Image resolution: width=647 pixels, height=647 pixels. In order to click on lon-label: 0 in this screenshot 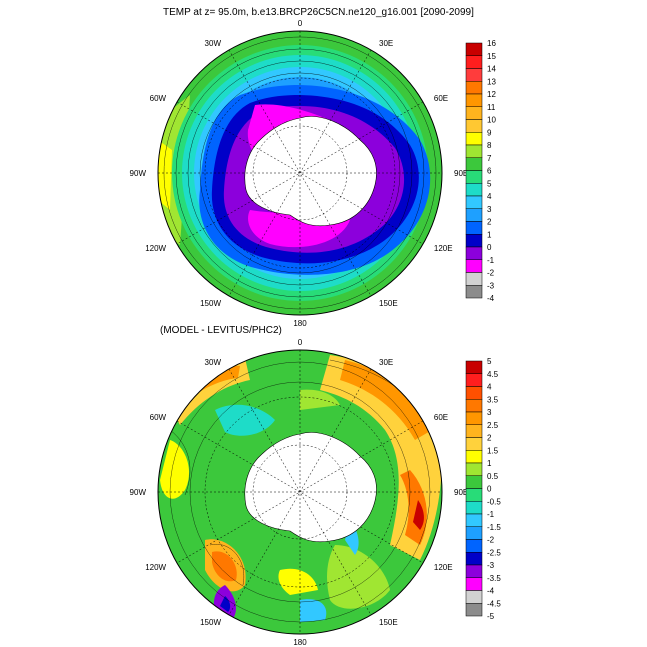, I will do `click(300, 23)`.